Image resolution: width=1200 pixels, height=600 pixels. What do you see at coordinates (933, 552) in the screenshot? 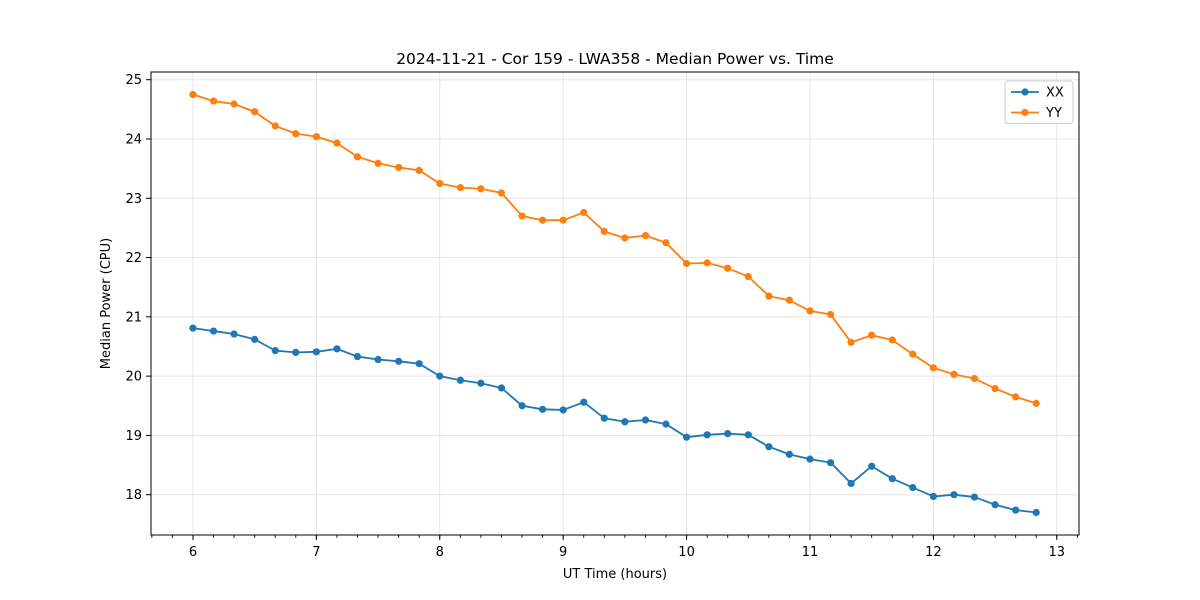
I see `x-tick-label: 12` at bounding box center [933, 552].